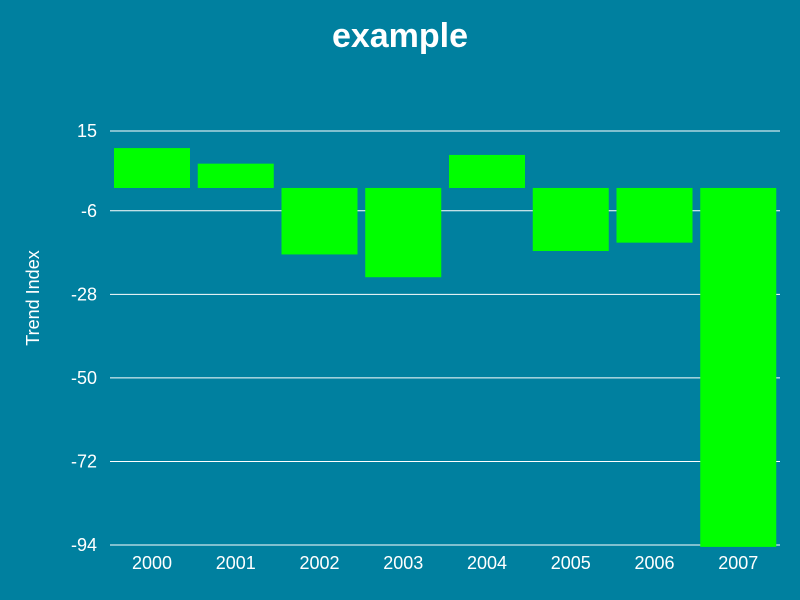  I want to click on bar-2007, so click(738, 367).